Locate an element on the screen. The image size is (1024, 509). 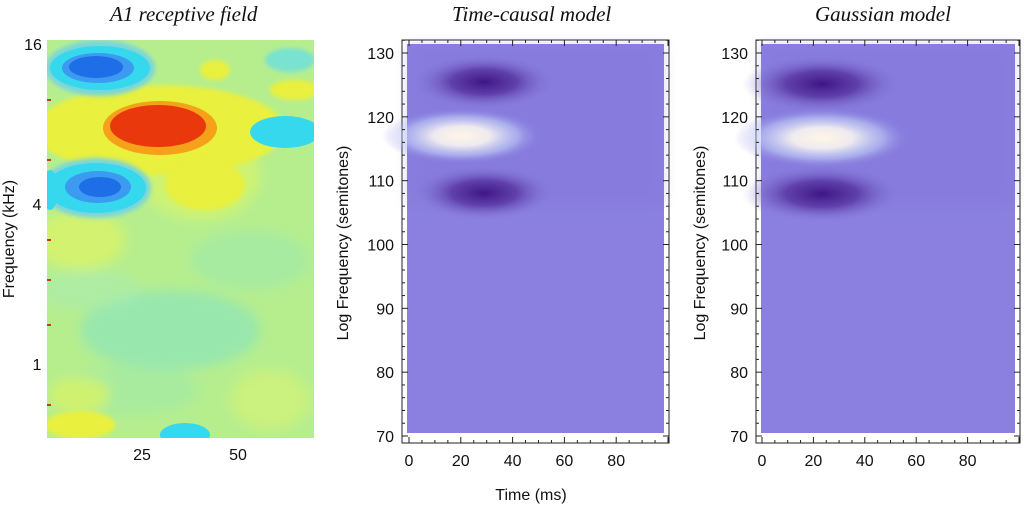
panel-title-time-causal: Time-causal model is located at coordinates (532, 14).